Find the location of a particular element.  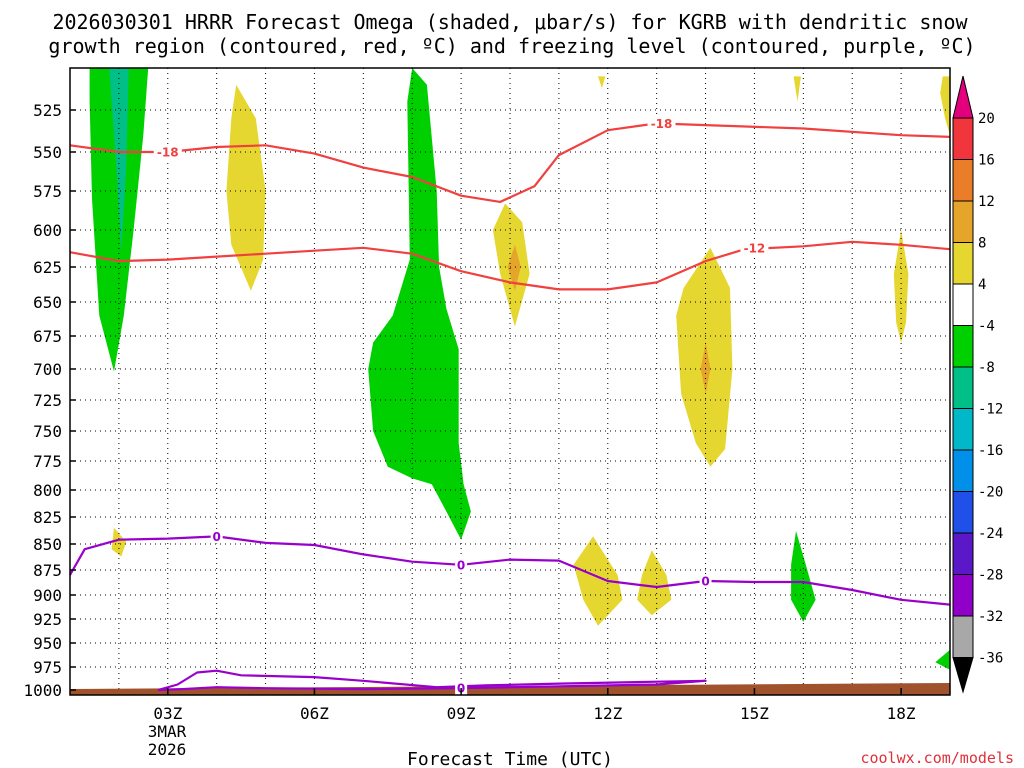

y-tick-675: 675 is located at coordinates (47, 336).